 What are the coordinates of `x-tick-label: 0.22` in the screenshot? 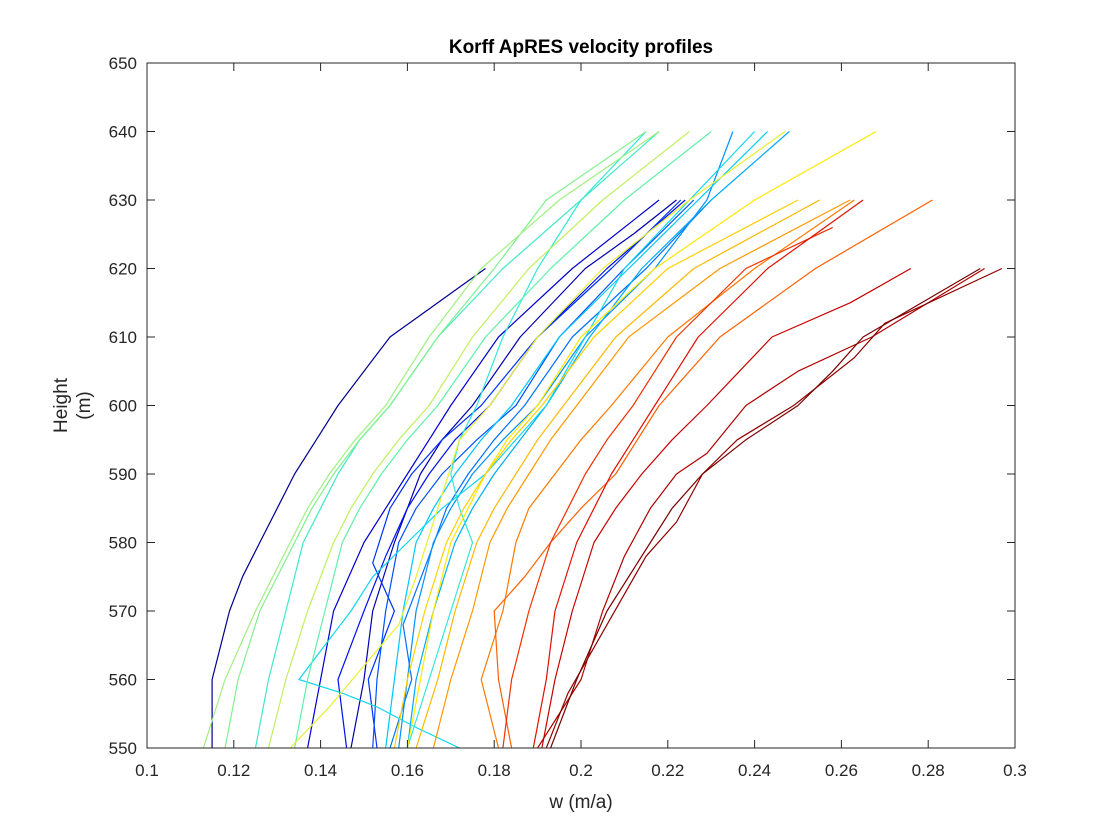 It's located at (667, 770).